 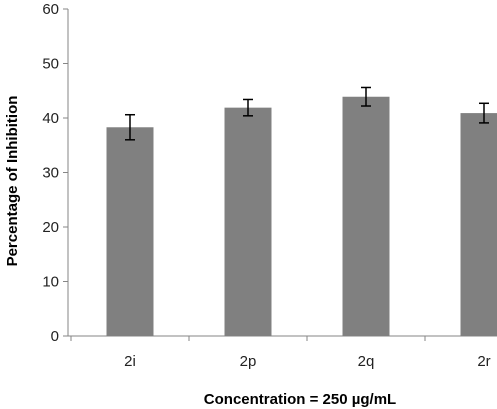 I want to click on x-tick-label-2p: 2p, so click(x=248, y=361).